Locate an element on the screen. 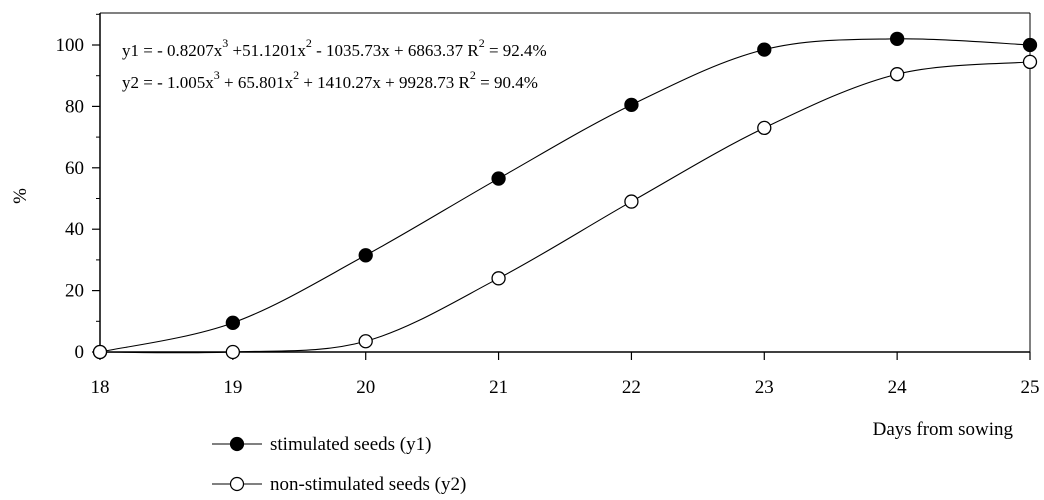 The height and width of the screenshot is (500, 1044). equation-y2-part: + 1410.27x + 9928.73 R is located at coordinates (384, 82).